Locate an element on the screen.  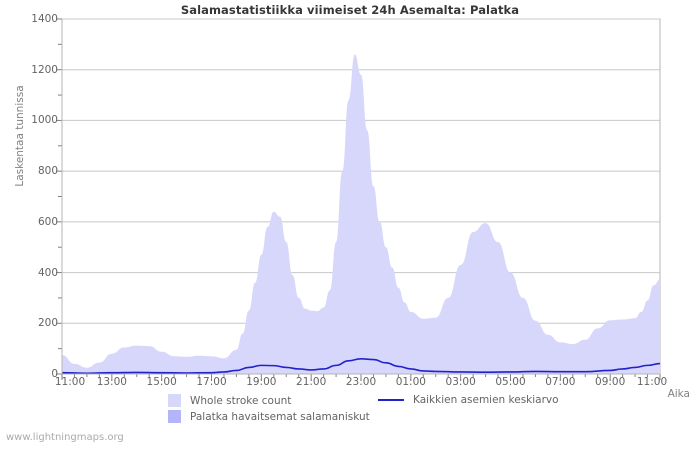
legend-item: Whole stroke count is located at coordinates (229, 400).